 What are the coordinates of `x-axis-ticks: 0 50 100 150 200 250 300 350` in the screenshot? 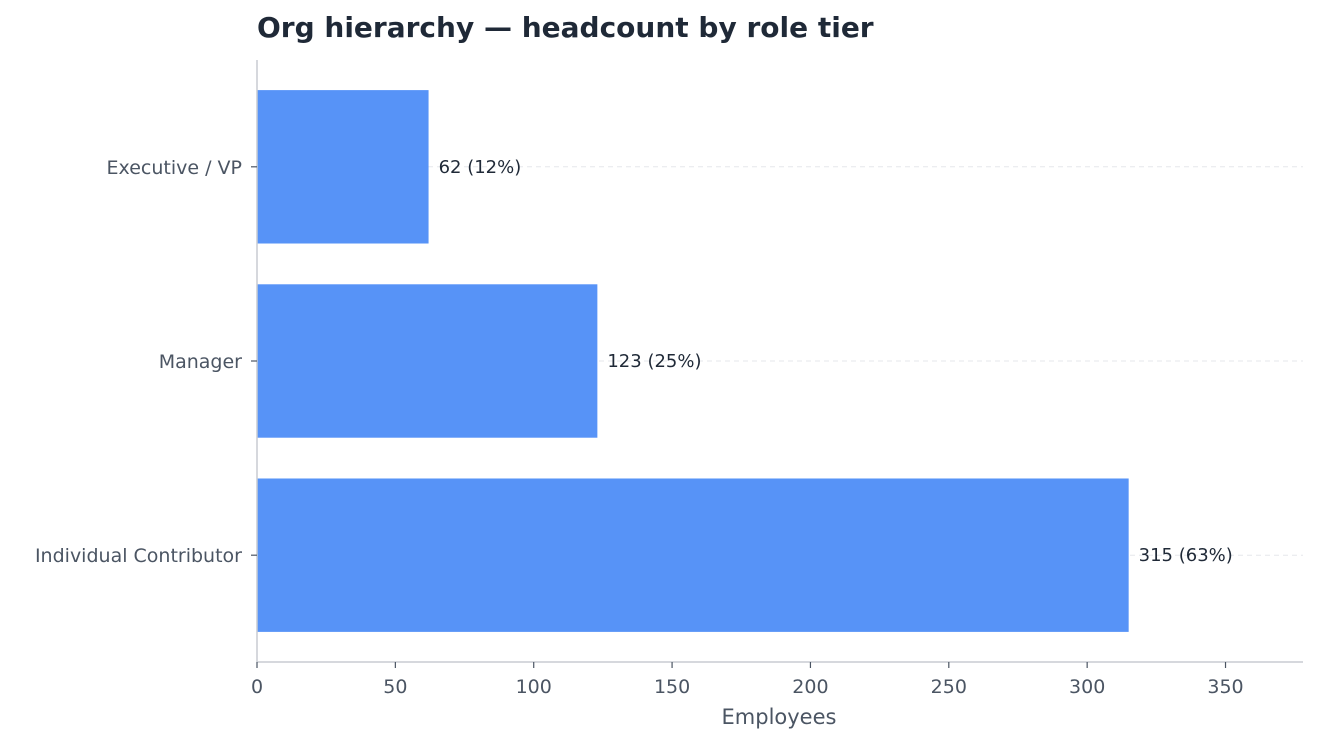 It's located at (747, 680).